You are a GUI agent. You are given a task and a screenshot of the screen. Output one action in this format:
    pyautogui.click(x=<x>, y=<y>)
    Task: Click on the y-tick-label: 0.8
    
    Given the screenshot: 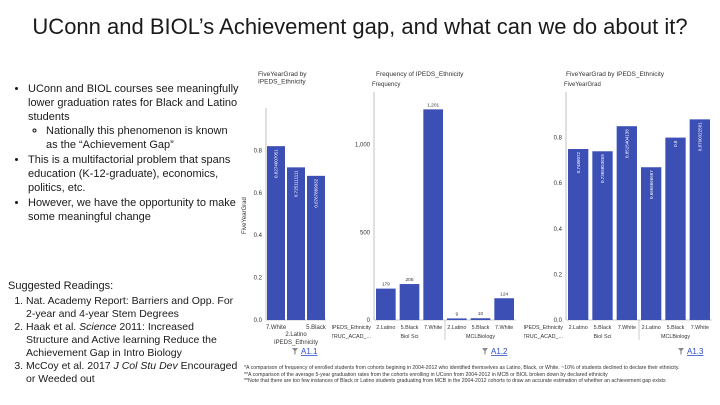 What is the action you would take?
    pyautogui.click(x=558, y=139)
    